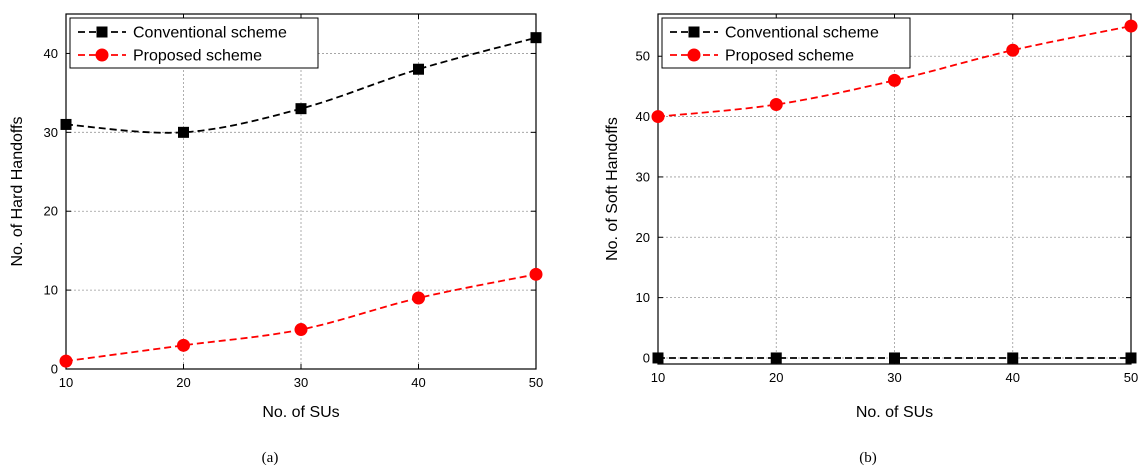  What do you see at coordinates (868, 458) in the screenshot?
I see `figure-caption: (b)` at bounding box center [868, 458].